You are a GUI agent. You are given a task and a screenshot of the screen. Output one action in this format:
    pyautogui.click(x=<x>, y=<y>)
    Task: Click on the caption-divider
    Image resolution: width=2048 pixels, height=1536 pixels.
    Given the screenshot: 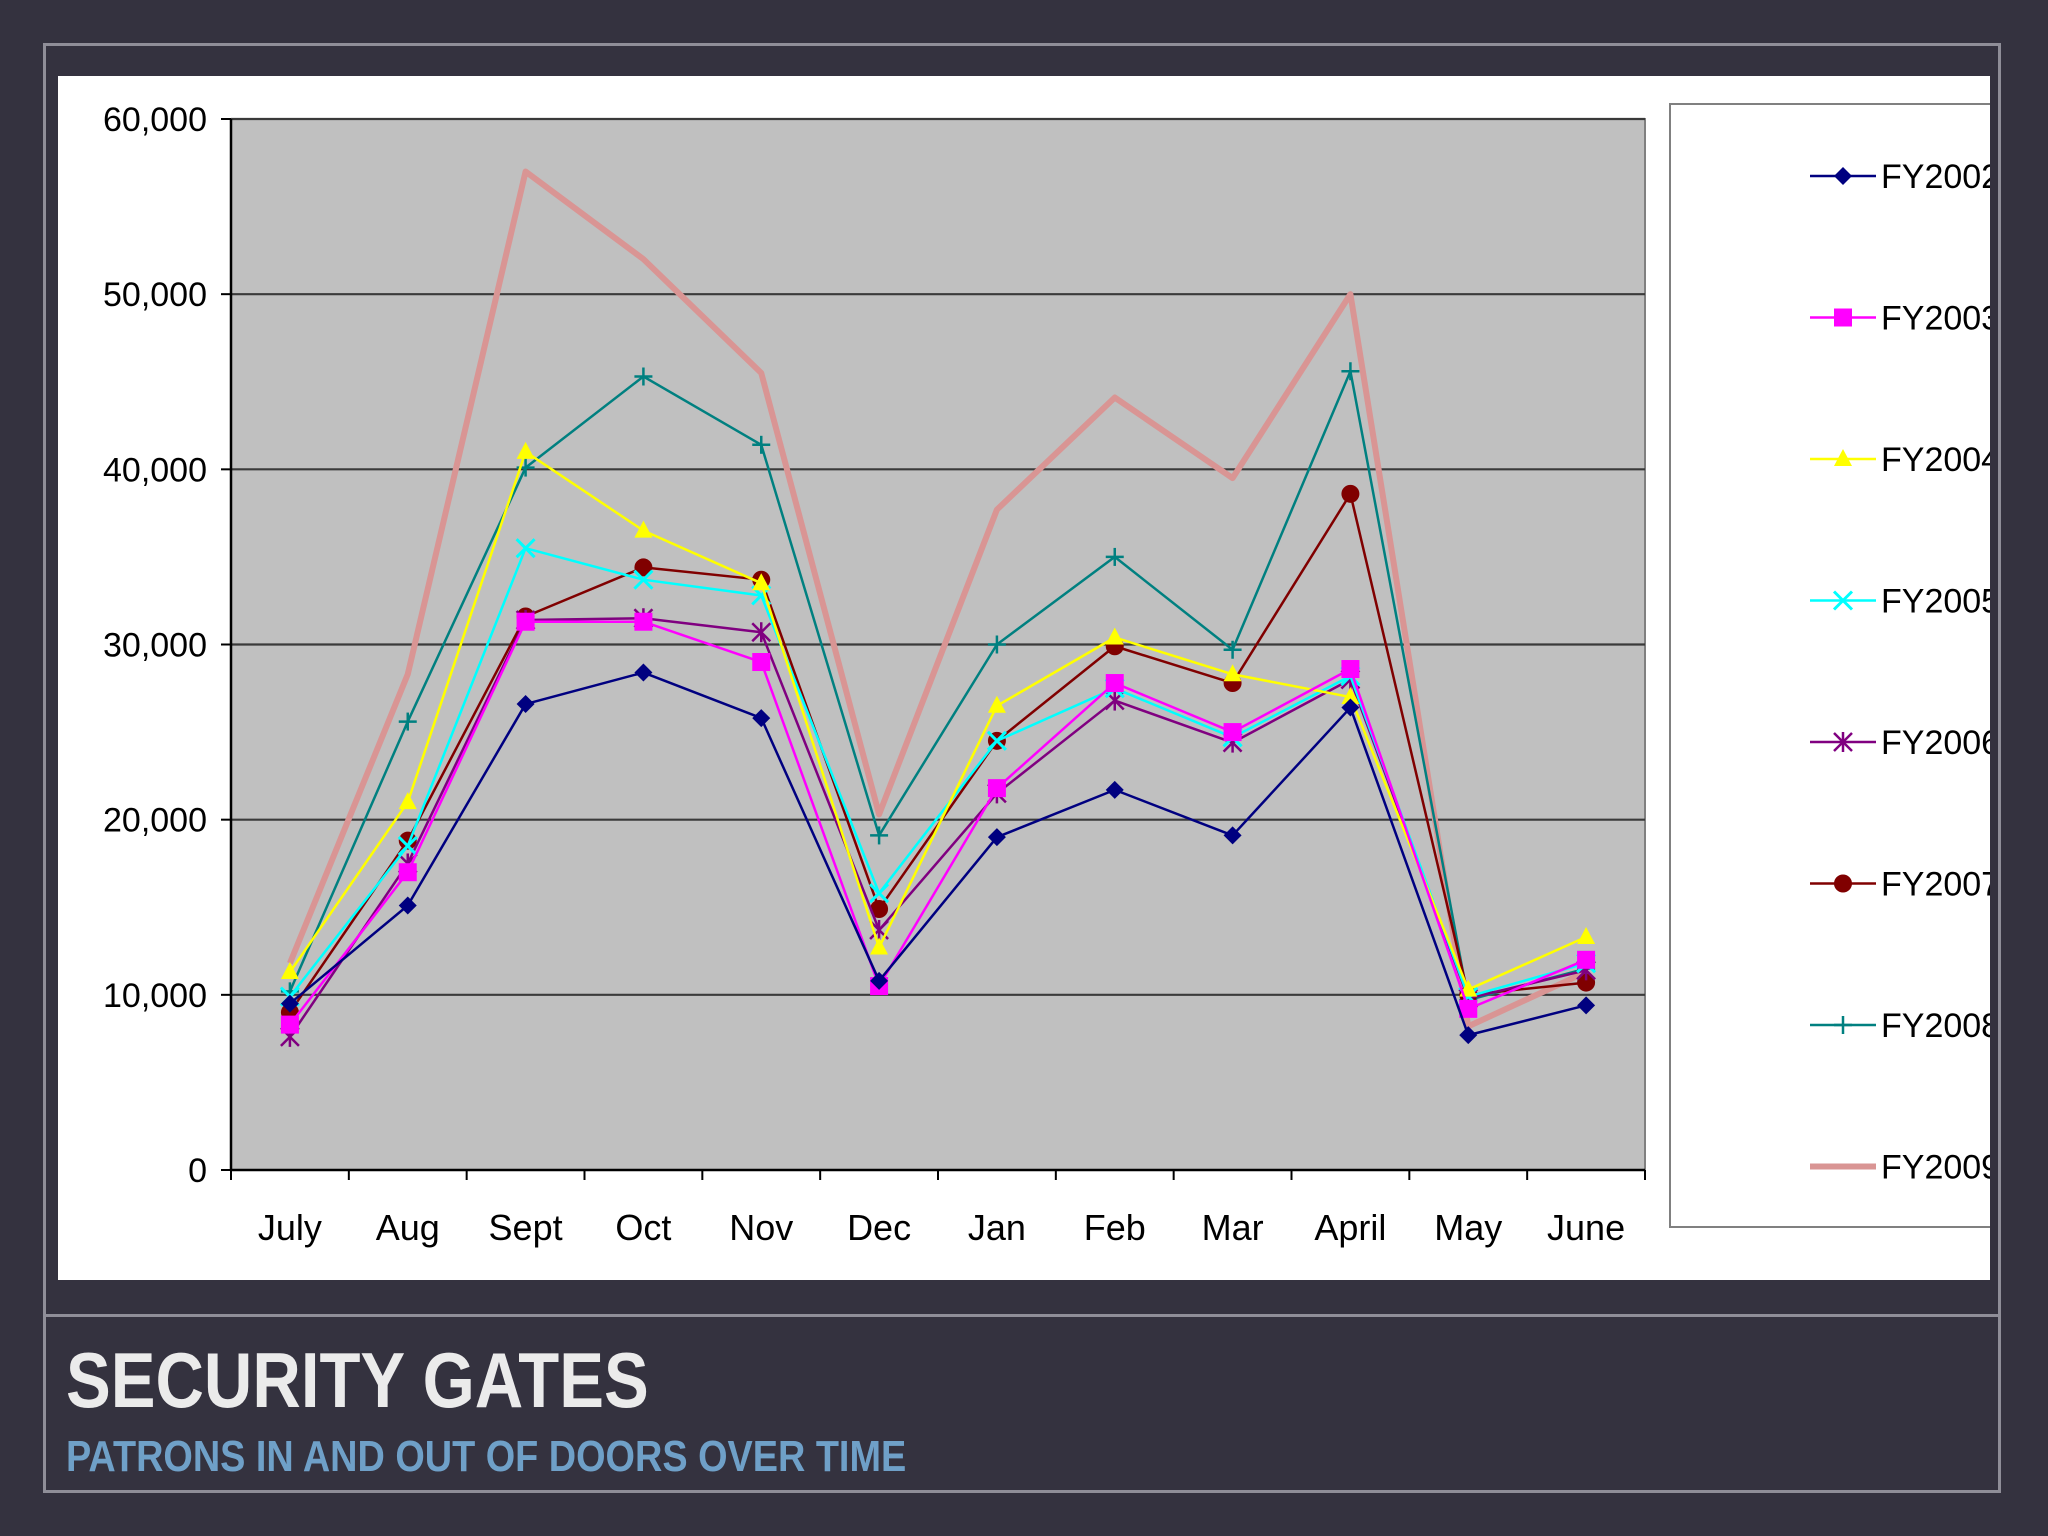 What is the action you would take?
    pyautogui.click(x=1022, y=1315)
    